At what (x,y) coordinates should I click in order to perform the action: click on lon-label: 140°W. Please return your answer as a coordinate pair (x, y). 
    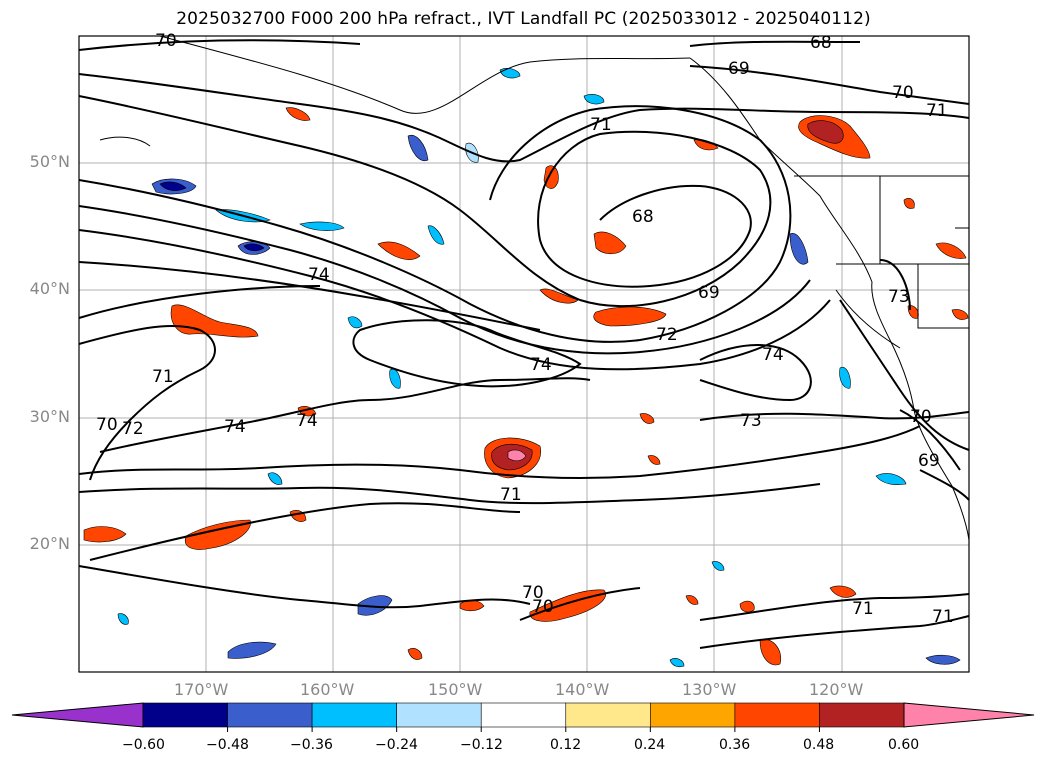
    Looking at the image, I should click on (582, 689).